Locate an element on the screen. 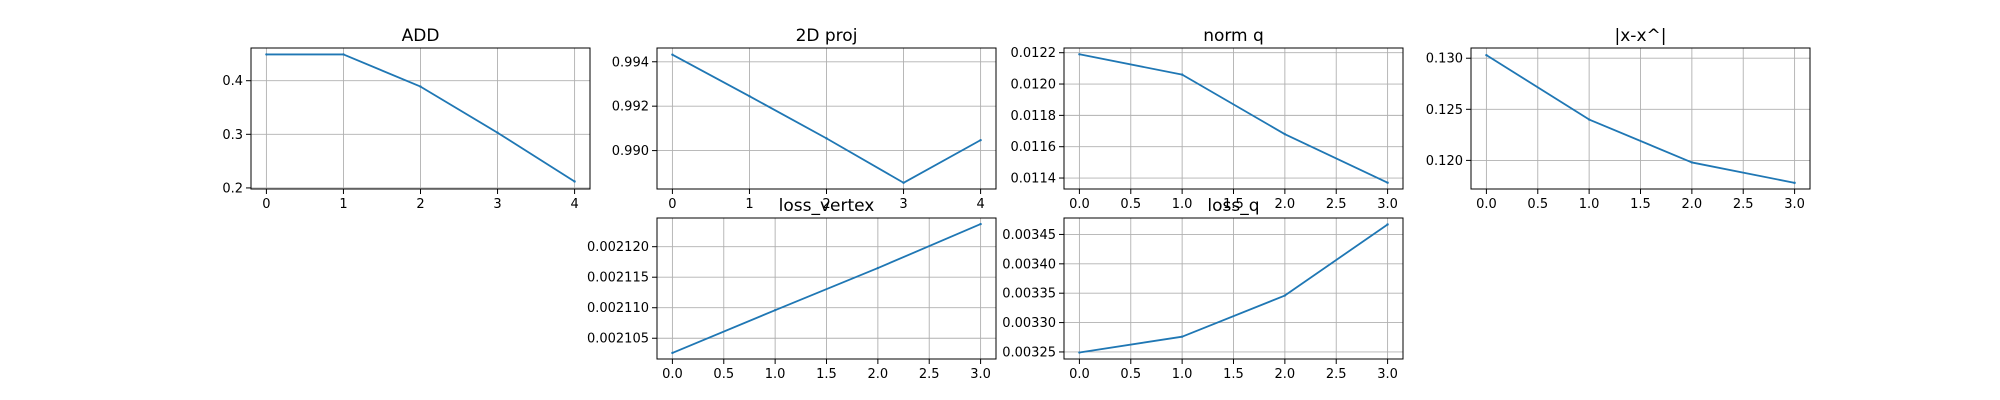 The image size is (2000, 400). y-tick-label: 0.002110 is located at coordinates (618, 308).